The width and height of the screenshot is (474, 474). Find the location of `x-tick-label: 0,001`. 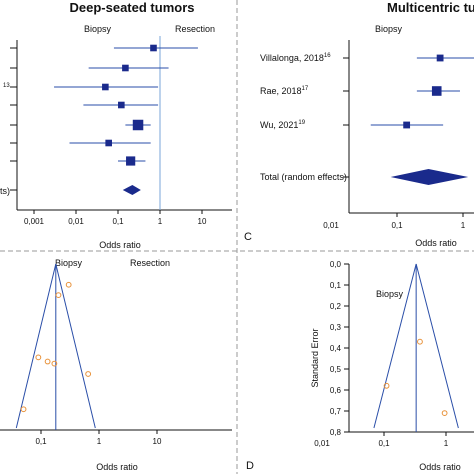

x-tick-label: 0,001 is located at coordinates (34, 221).